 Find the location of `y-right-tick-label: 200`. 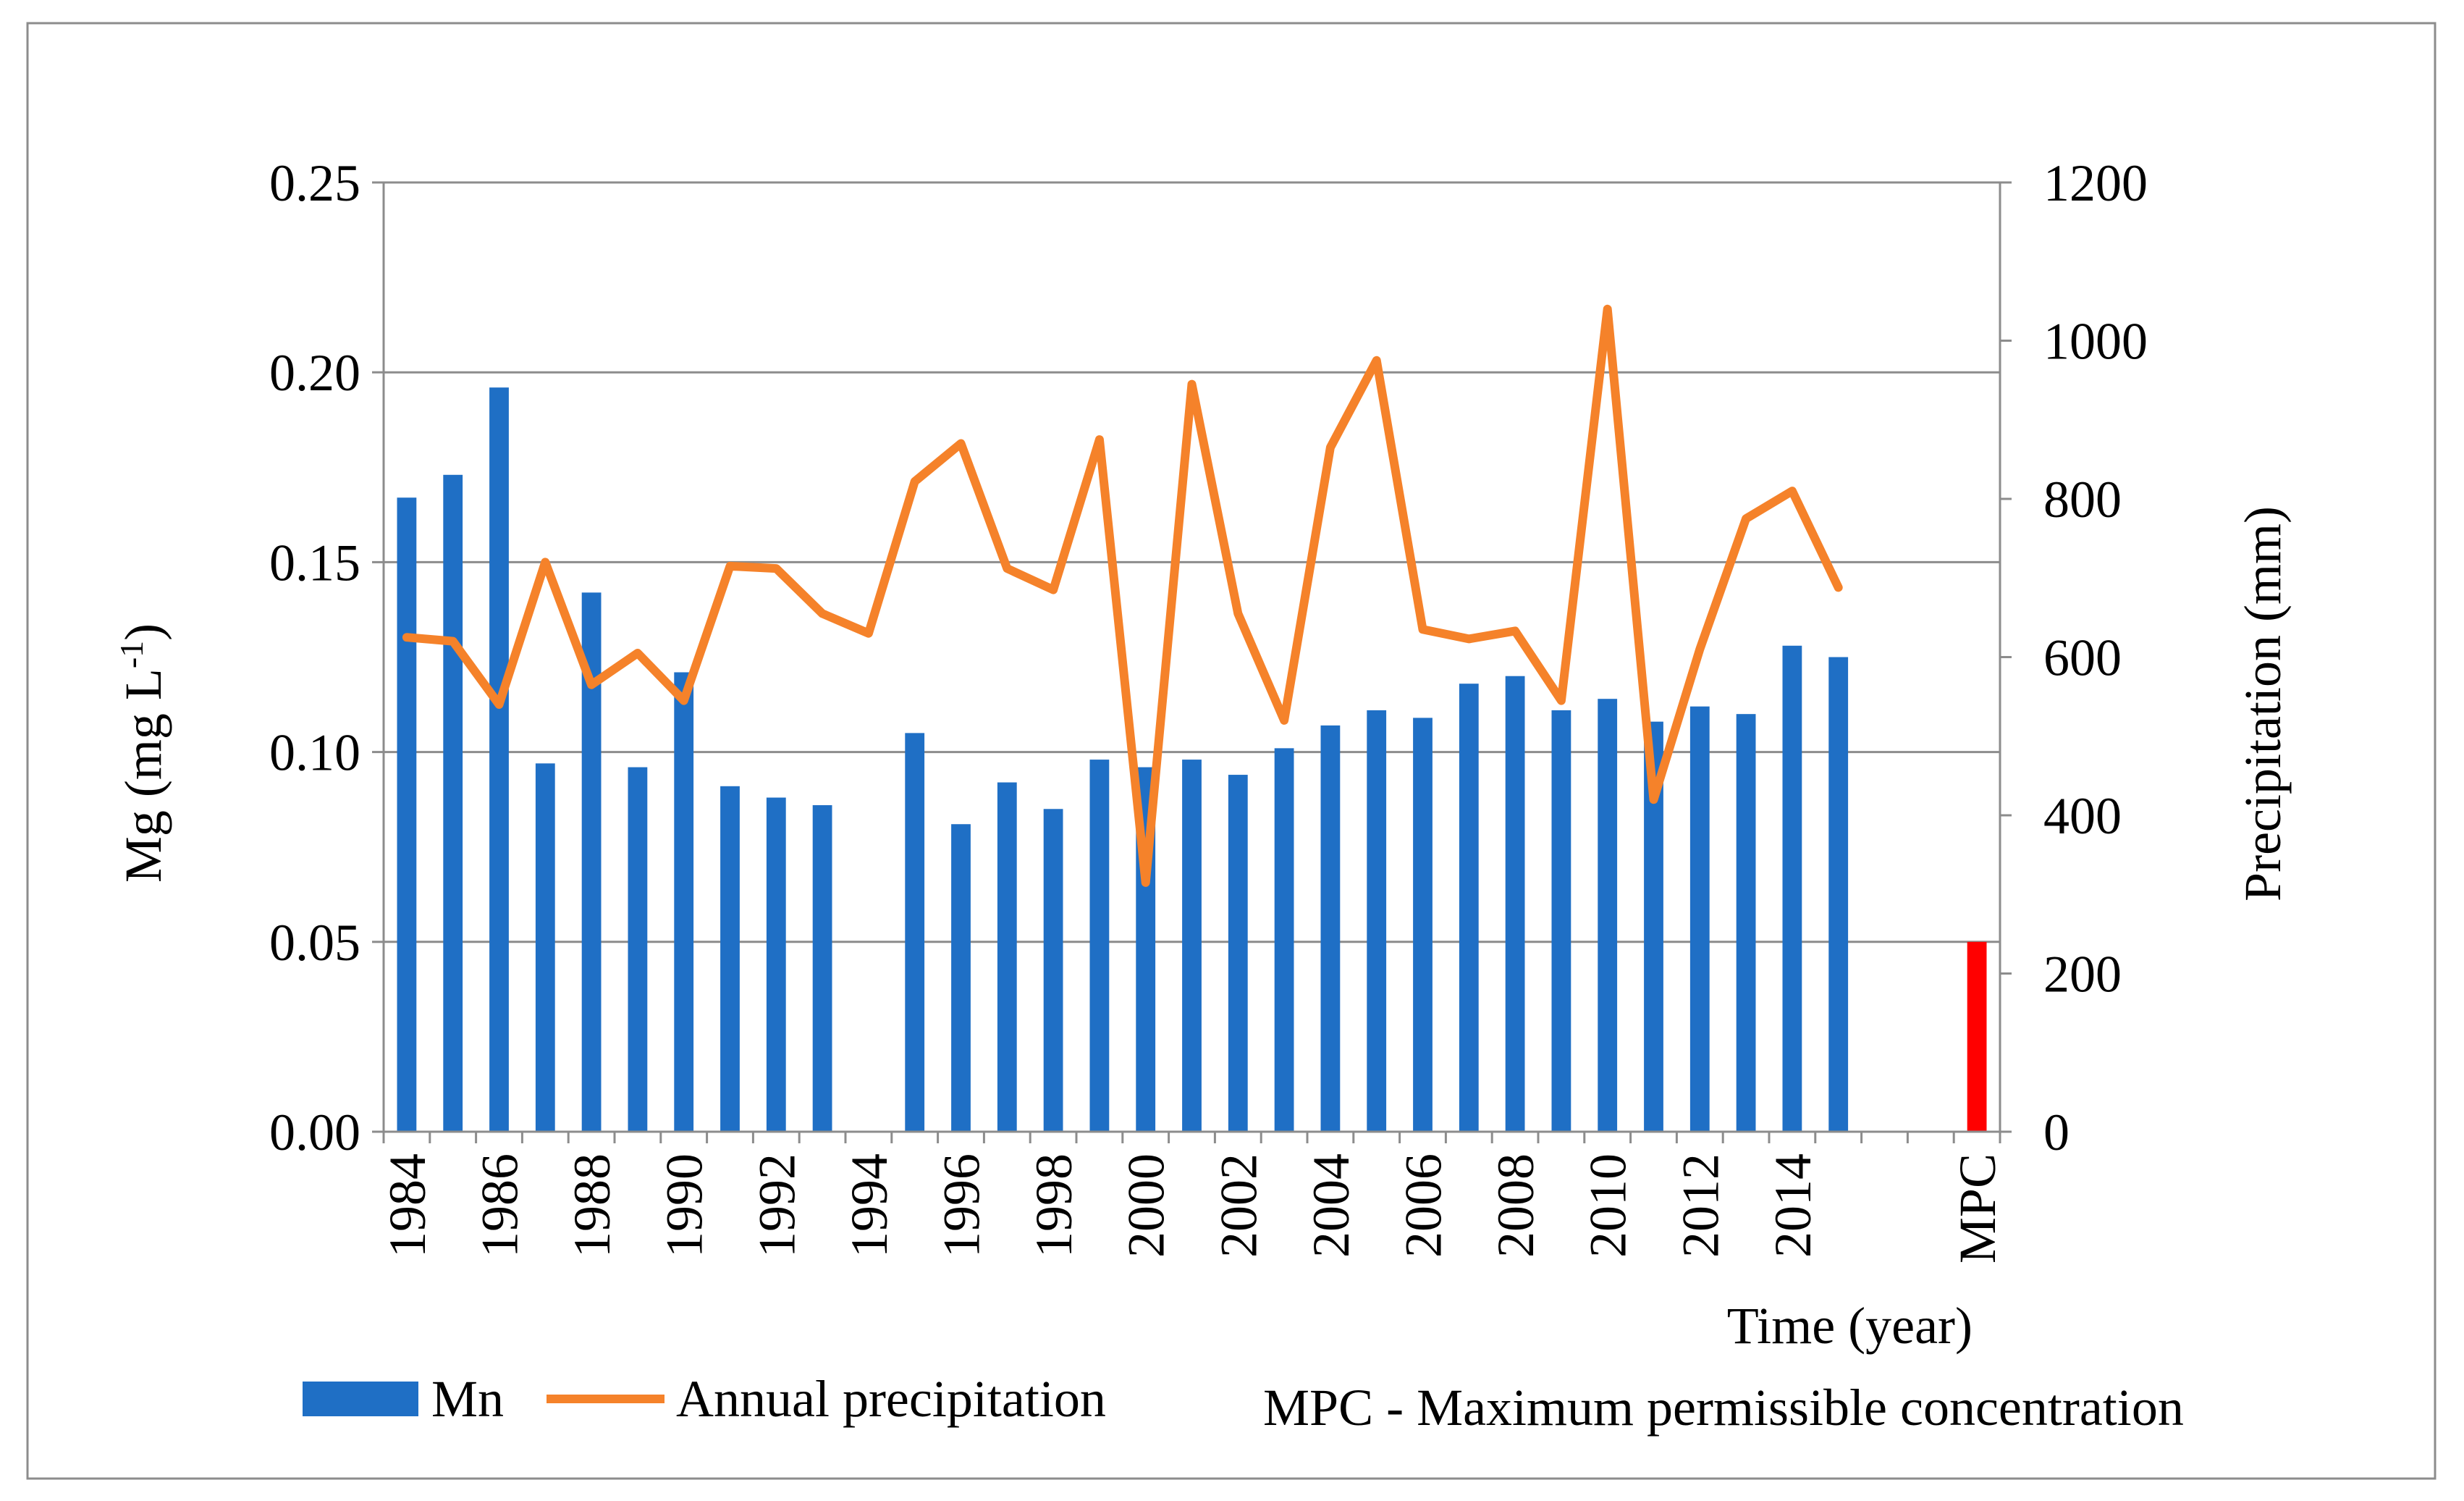

y-right-tick-label: 200 is located at coordinates (2082, 975).